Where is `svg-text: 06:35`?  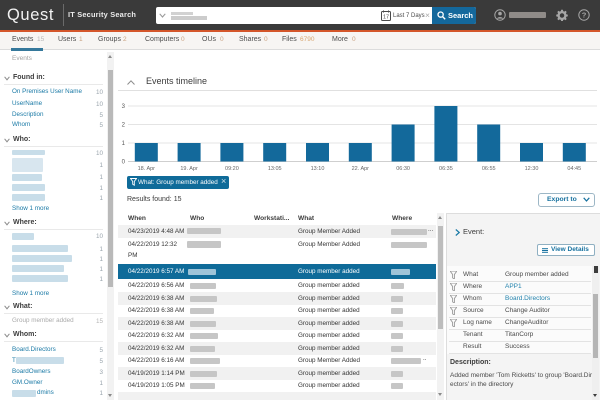
svg-text: 06:35 is located at coordinates (446, 169).